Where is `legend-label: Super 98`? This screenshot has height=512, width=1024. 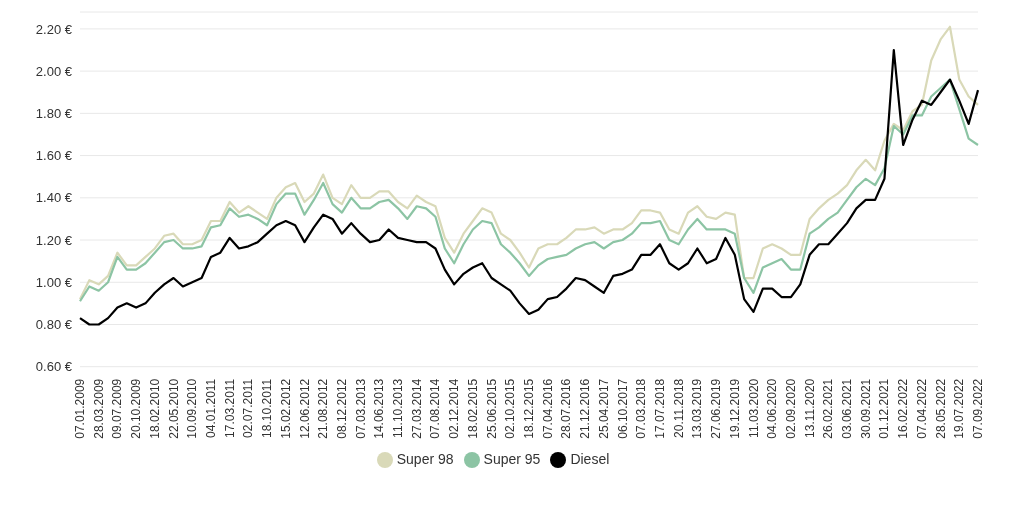
legend-label: Super 98 is located at coordinates (425, 458).